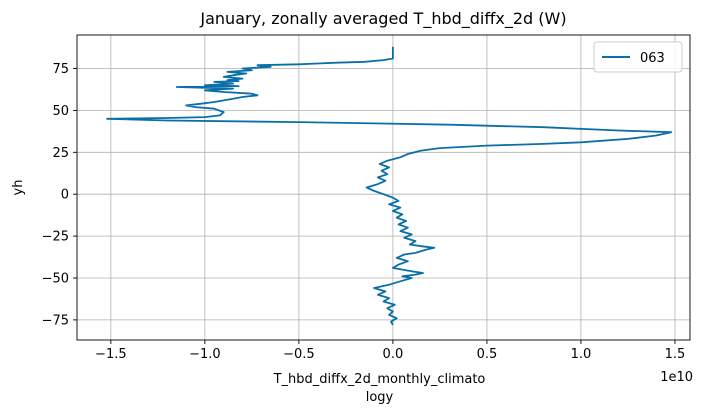  I want to click on x-tick-label: 0.0, so click(393, 354).